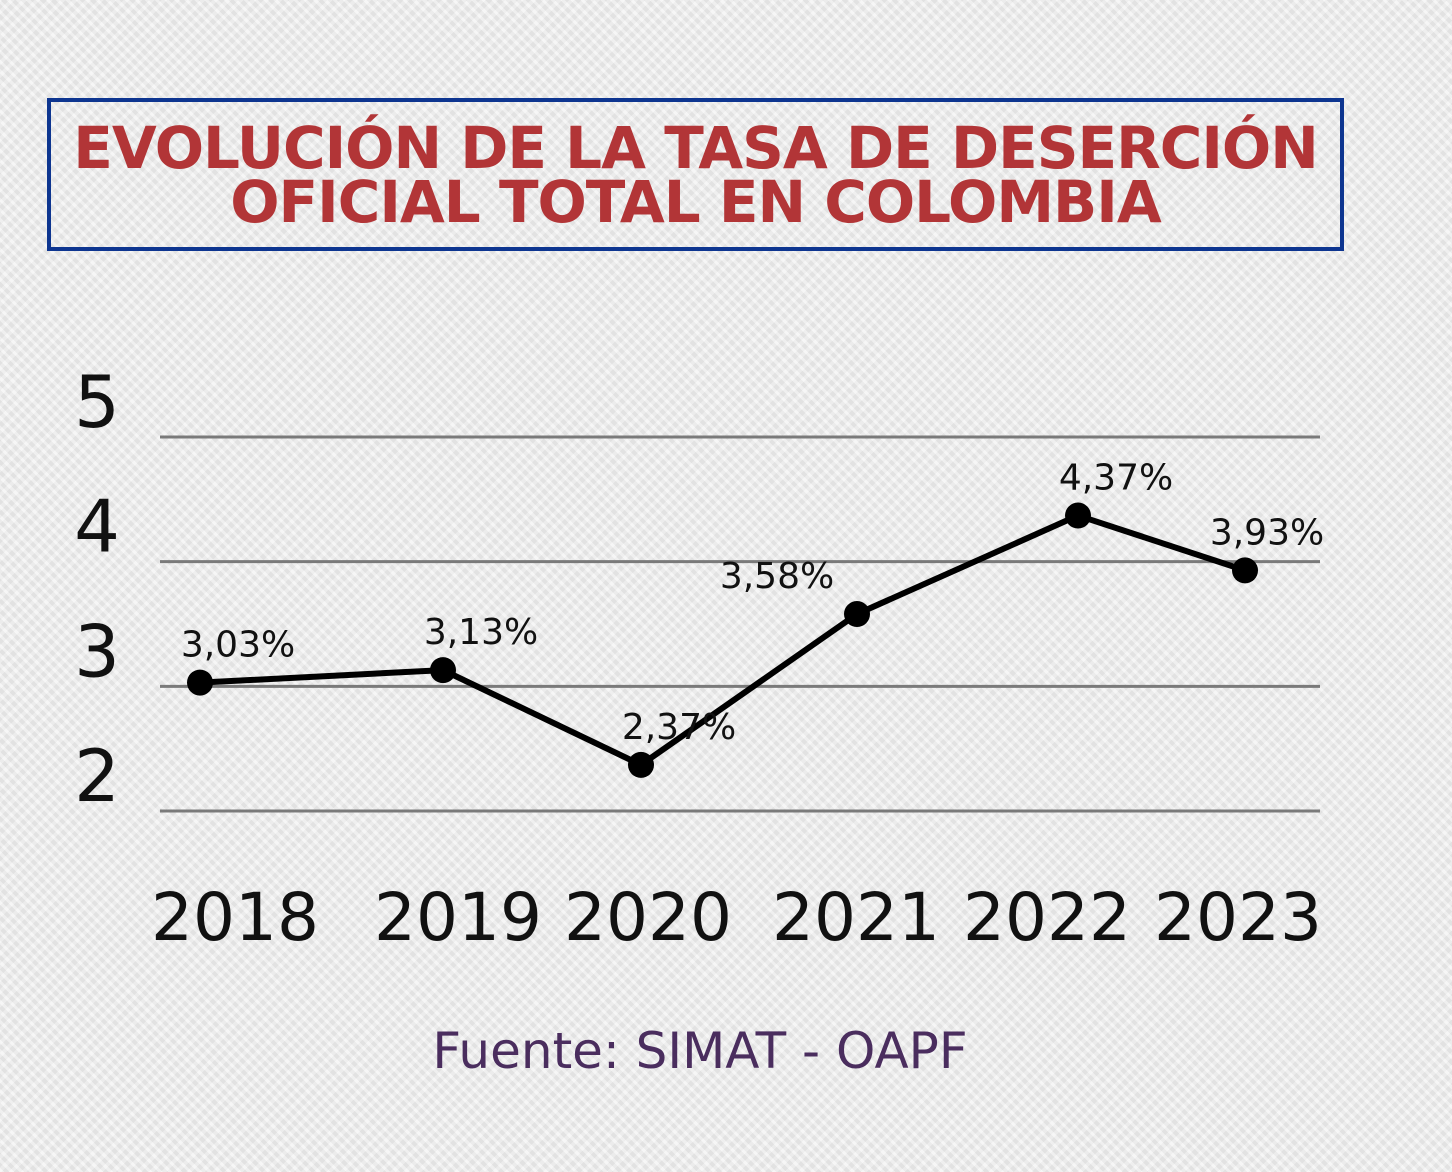 Image resolution: width=1452 pixels, height=1172 pixels. What do you see at coordinates (1238, 917) in the screenshot?
I see `x-tick-label: 2023` at bounding box center [1238, 917].